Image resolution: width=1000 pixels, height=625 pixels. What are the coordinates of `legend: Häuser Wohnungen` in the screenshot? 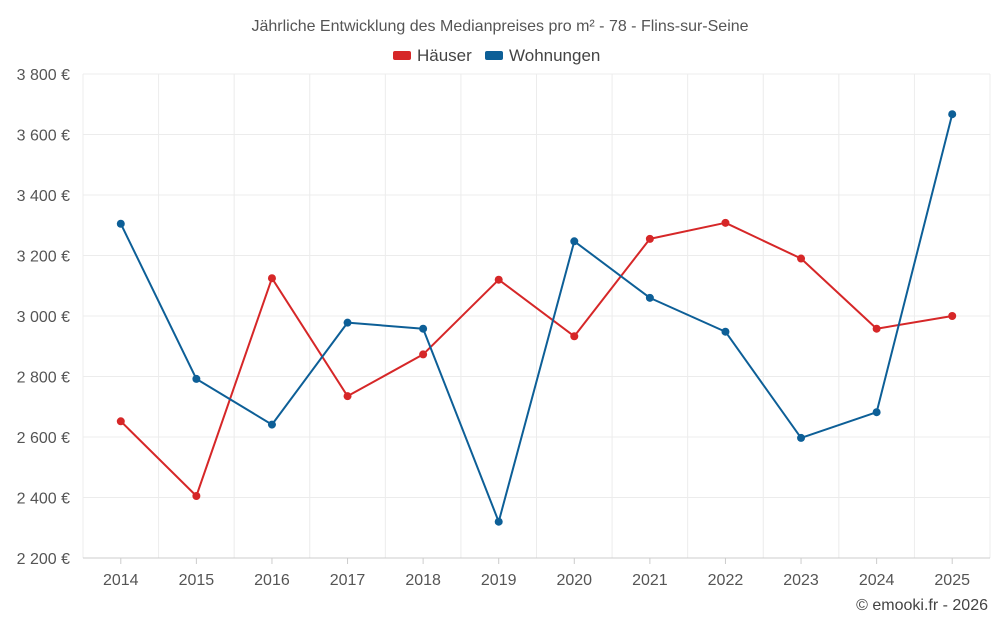 It's located at (496, 55).